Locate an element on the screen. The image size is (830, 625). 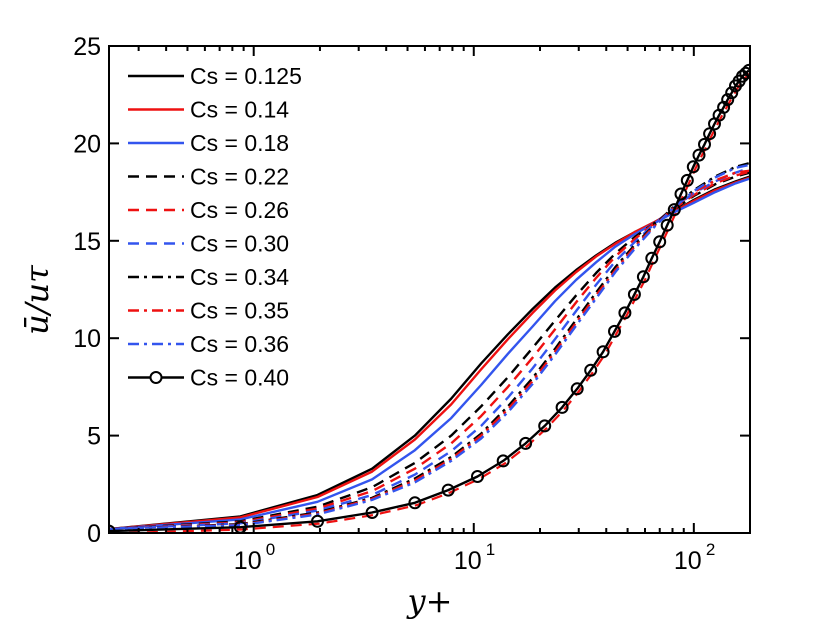
y-tick-label: 25 is located at coordinates (87, 47).